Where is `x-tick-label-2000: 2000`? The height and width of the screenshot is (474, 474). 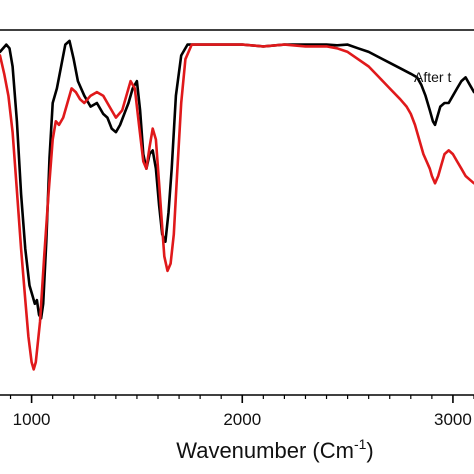 x-tick-label-2000: 2000 is located at coordinates (242, 419).